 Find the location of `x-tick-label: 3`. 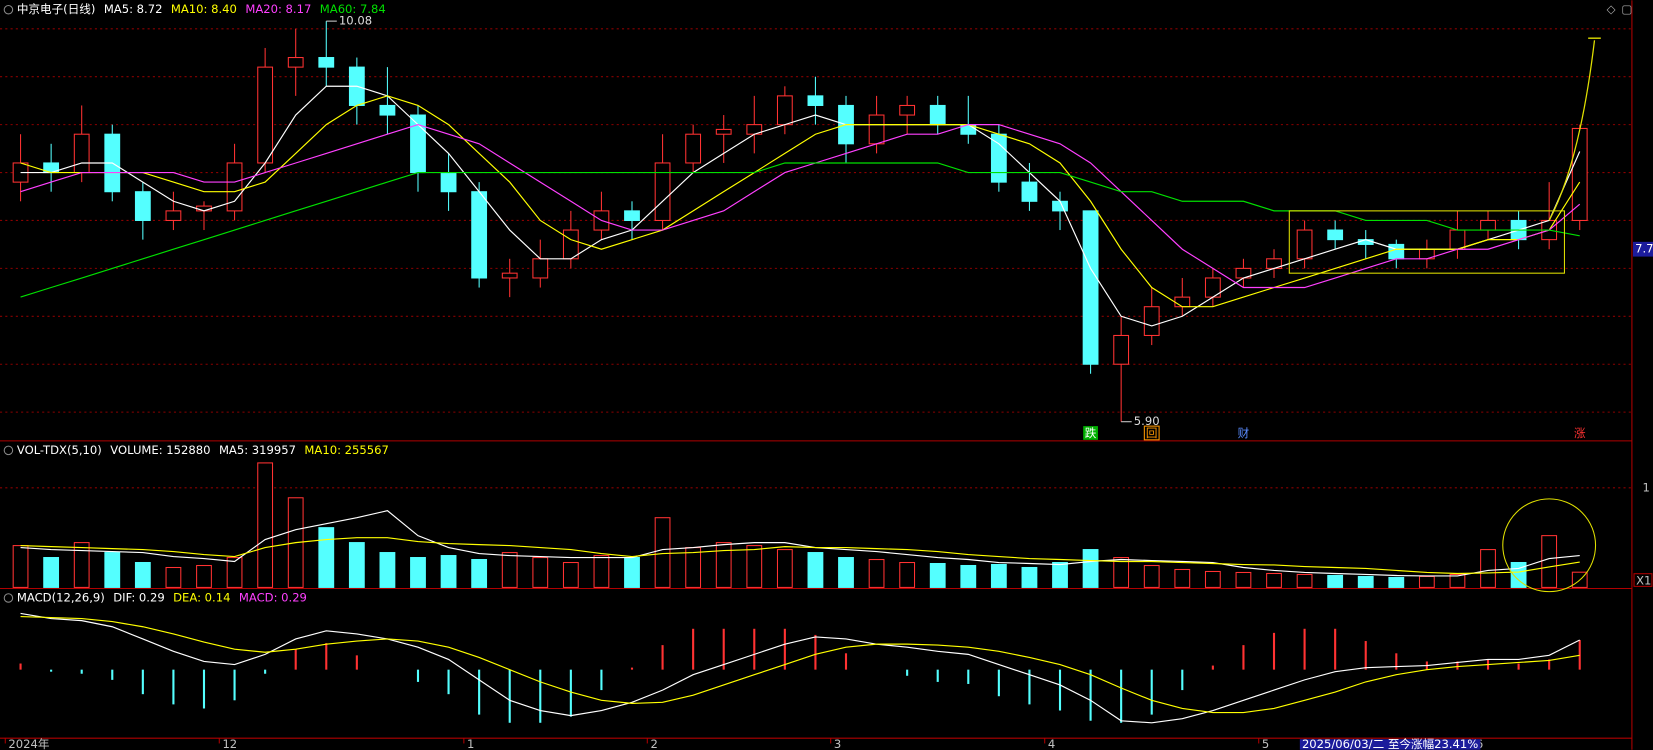

x-tick-label: 3 is located at coordinates (837, 743).